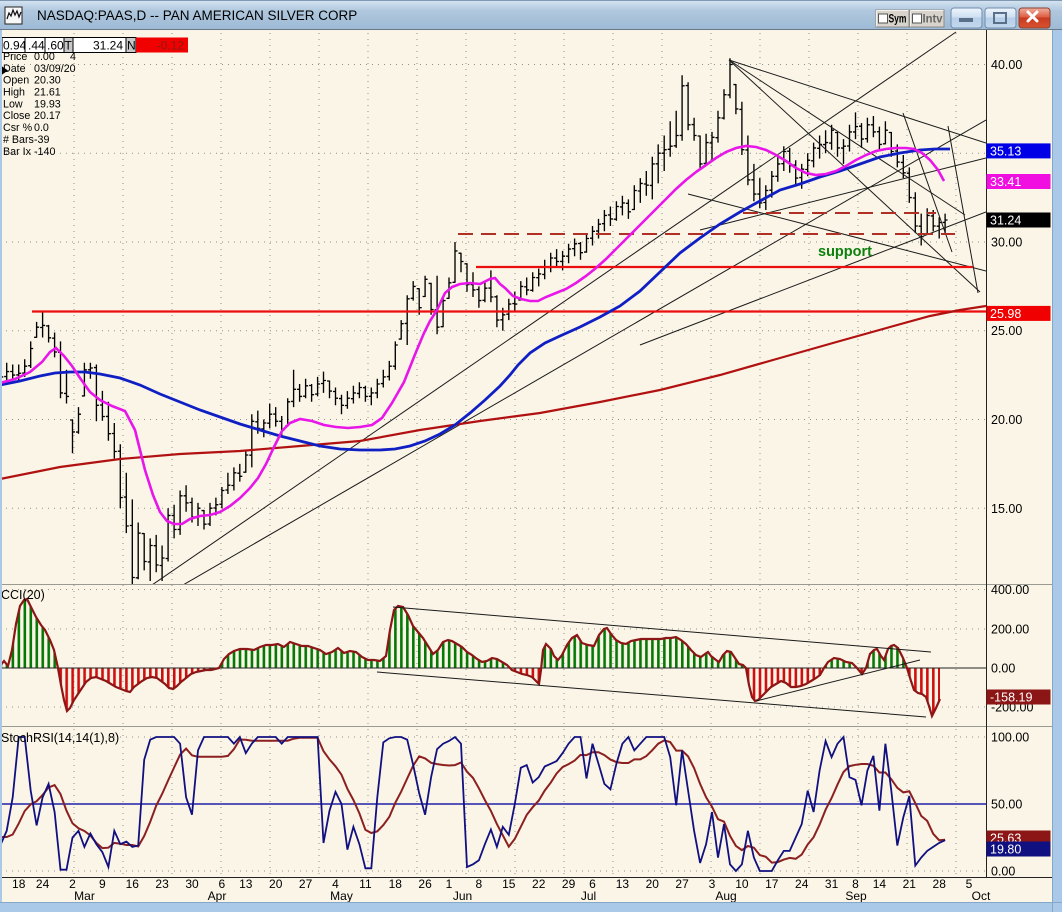 The width and height of the screenshot is (1062, 912). Describe the element at coordinates (60, 738) in the screenshot. I see `svg-text: StochRSI(14,14(1),8)` at that location.